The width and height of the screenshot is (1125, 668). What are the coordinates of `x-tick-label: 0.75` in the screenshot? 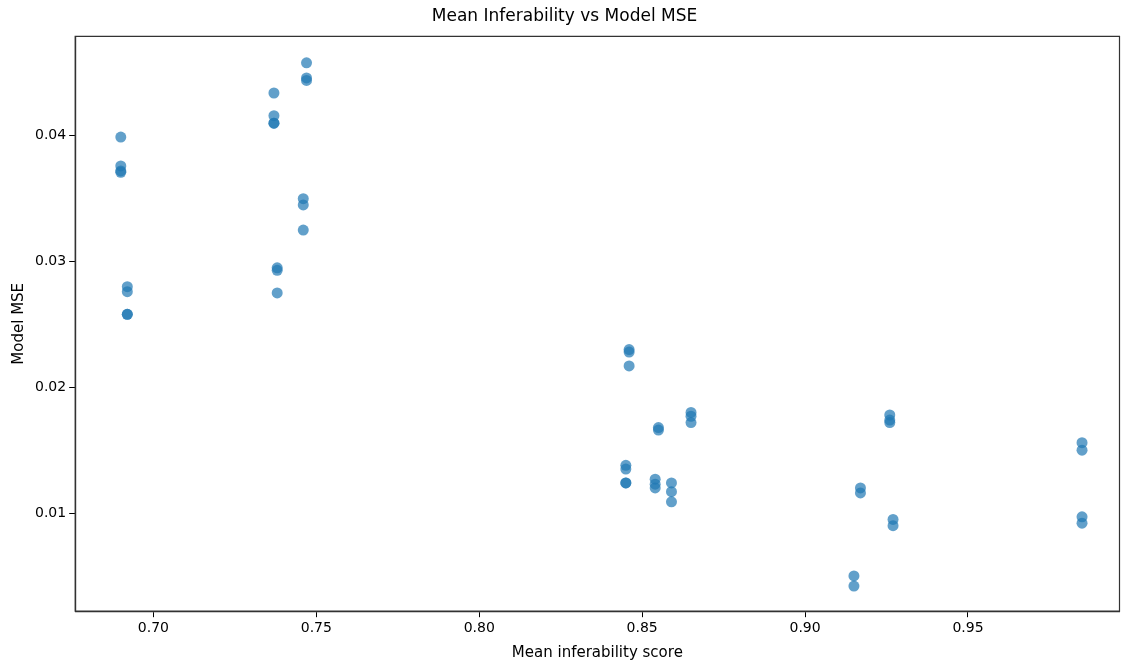 It's located at (316, 627).